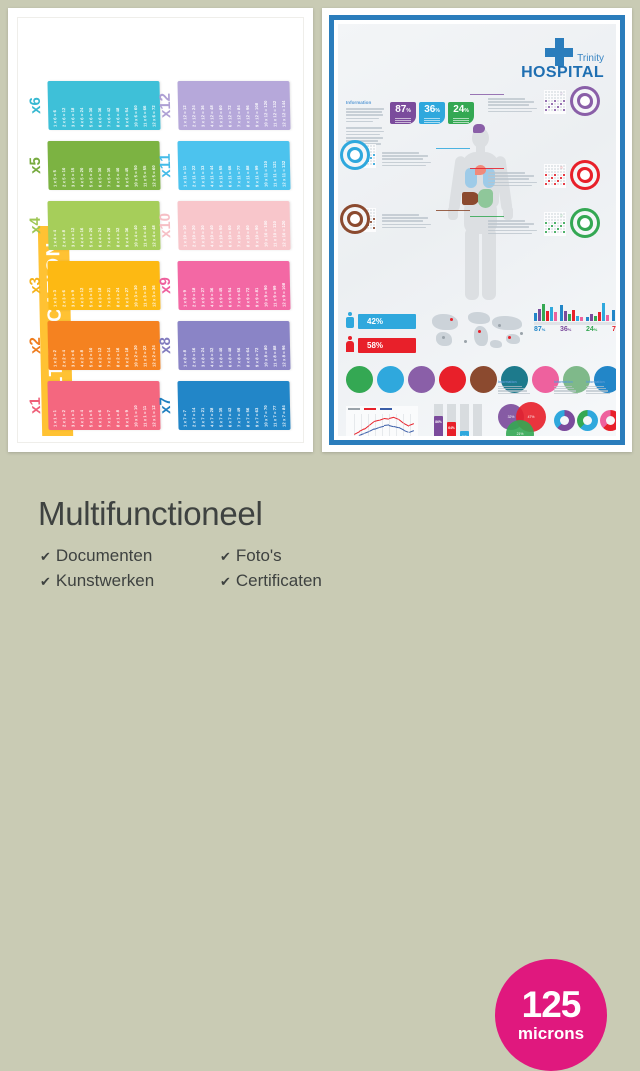 This screenshot has height=1071, width=640. I want to click on multiplication-row: 7 x 9 = 63, so click(238, 297).